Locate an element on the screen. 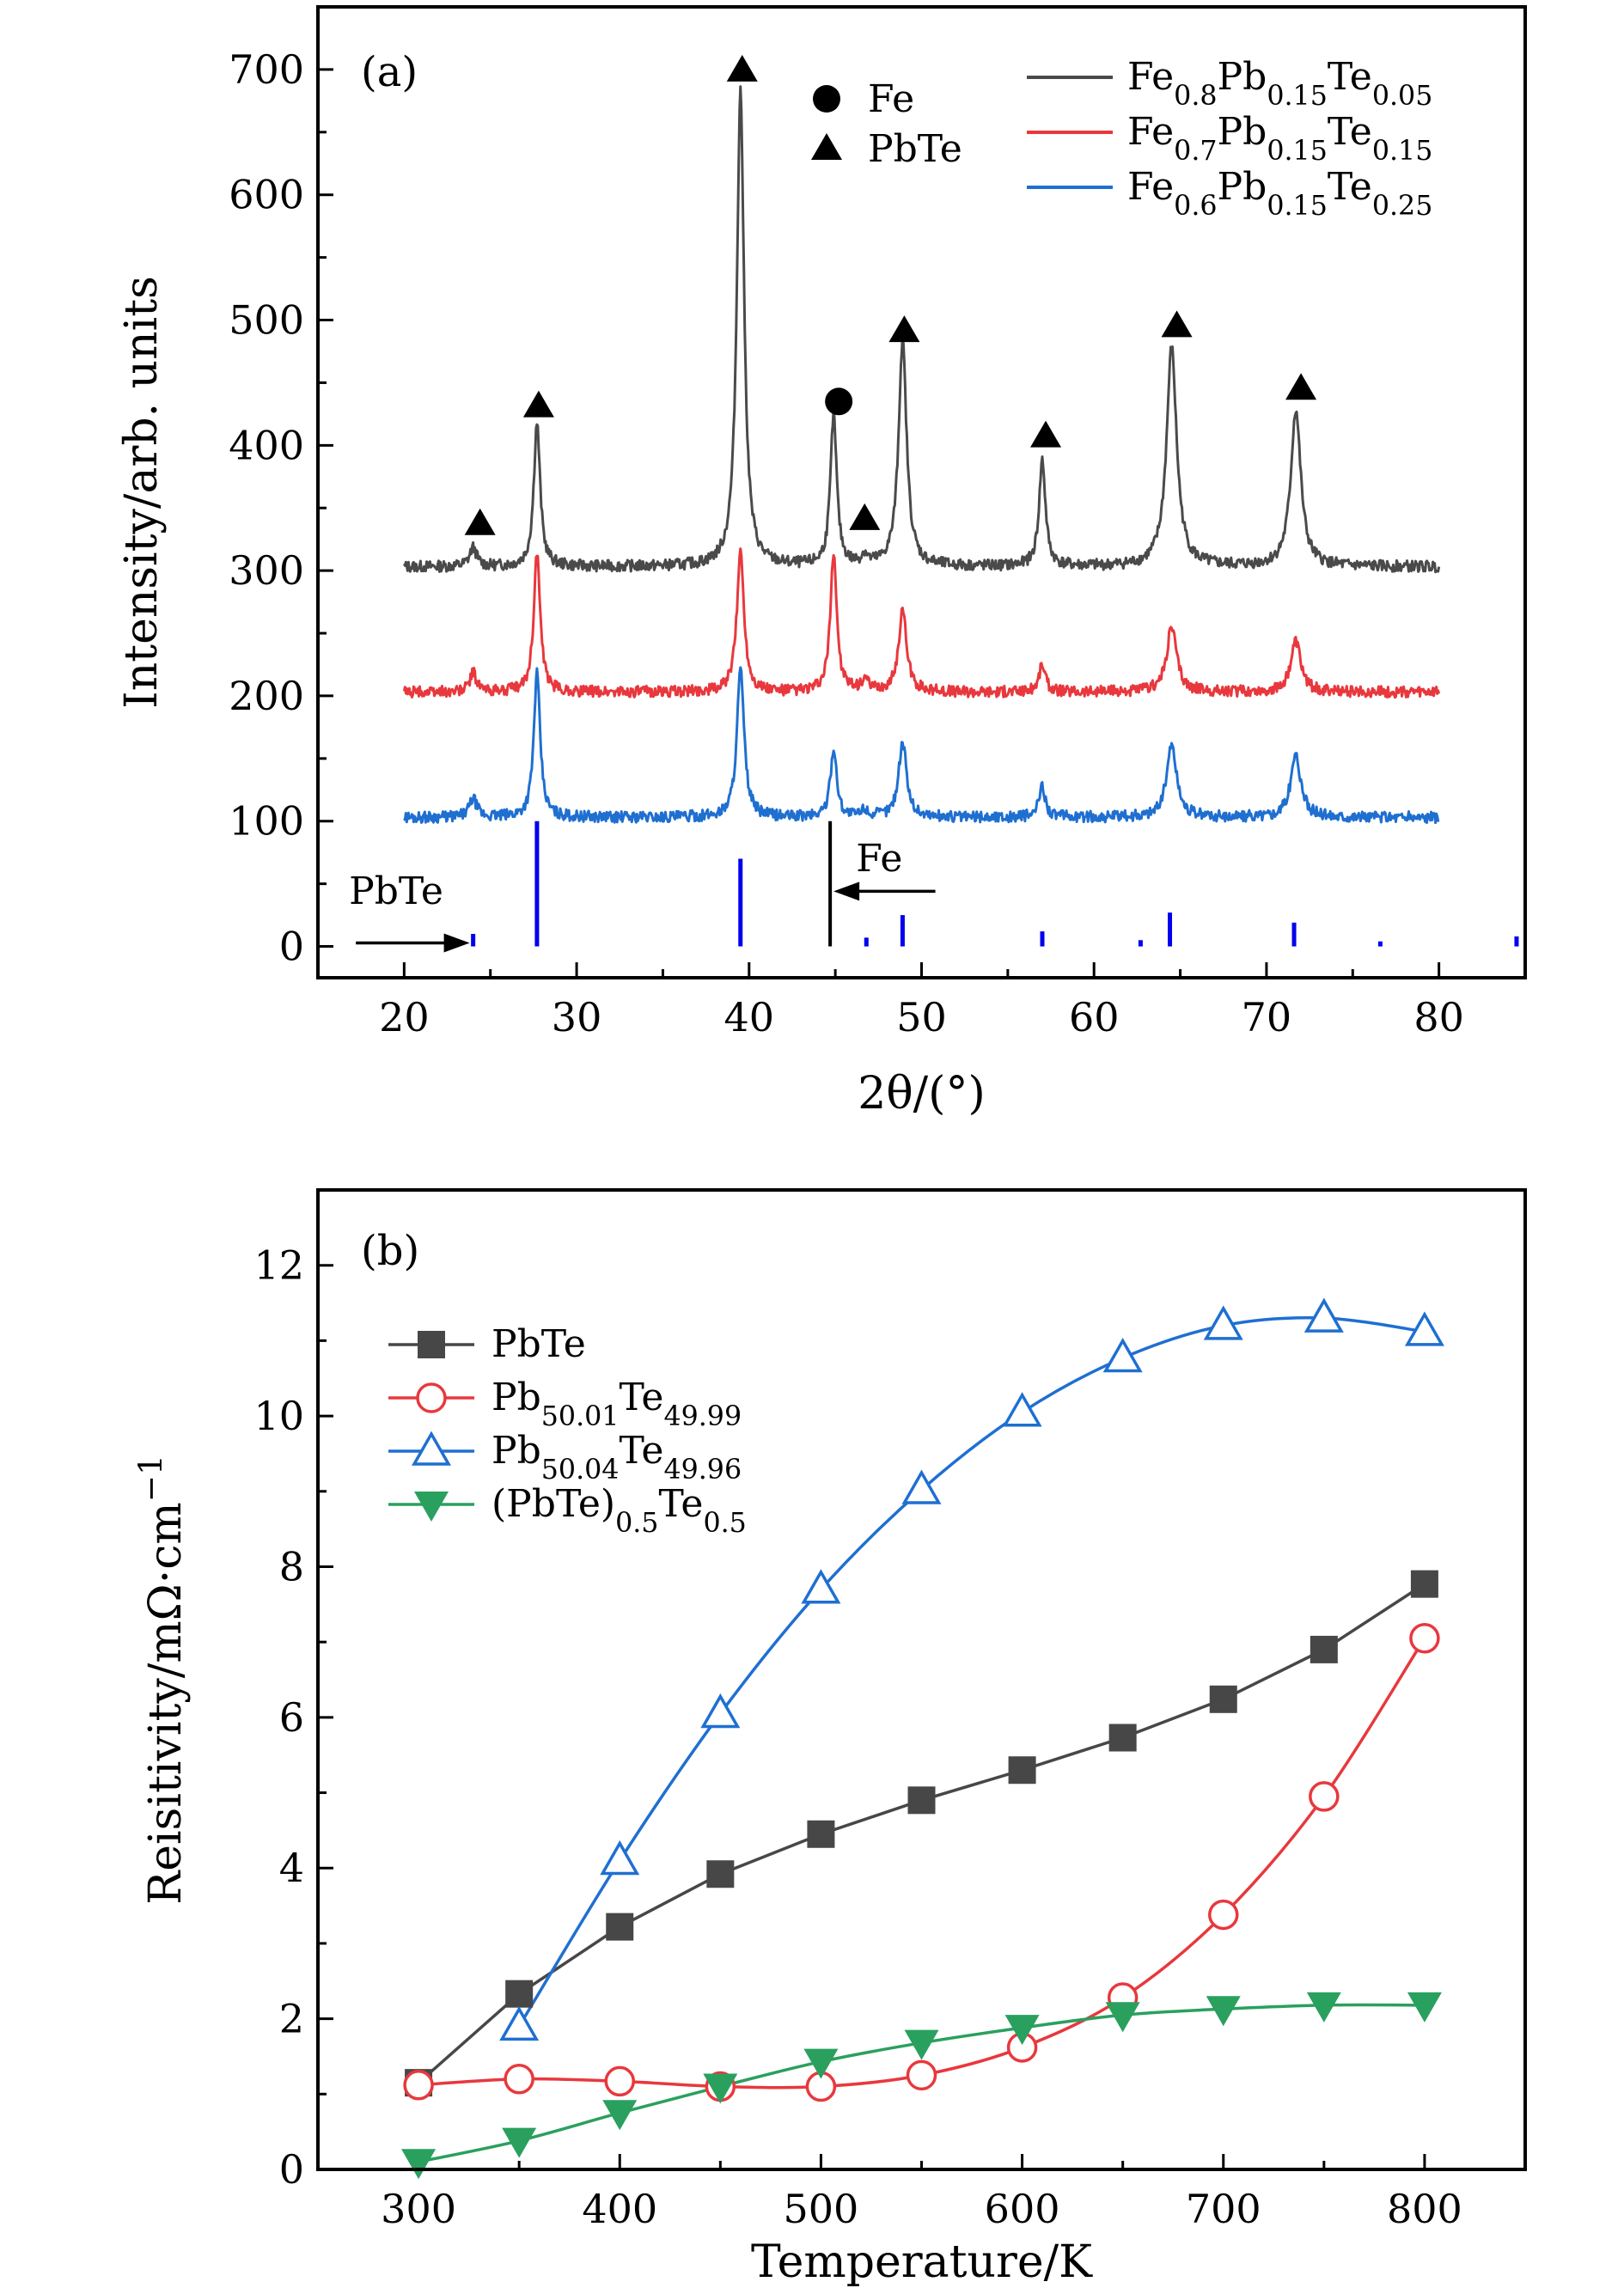 The height and width of the screenshot is (2294, 1624). y-tick-label-a: 500 is located at coordinates (266, 320).